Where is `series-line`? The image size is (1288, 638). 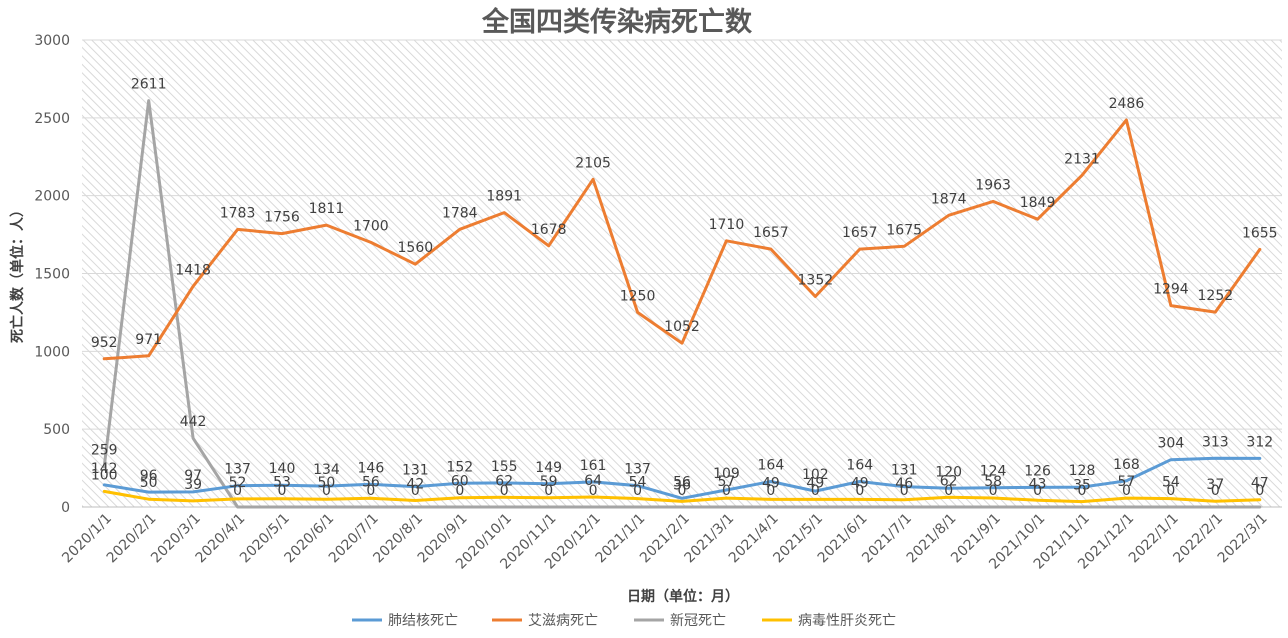
series-line is located at coordinates (682, 478).